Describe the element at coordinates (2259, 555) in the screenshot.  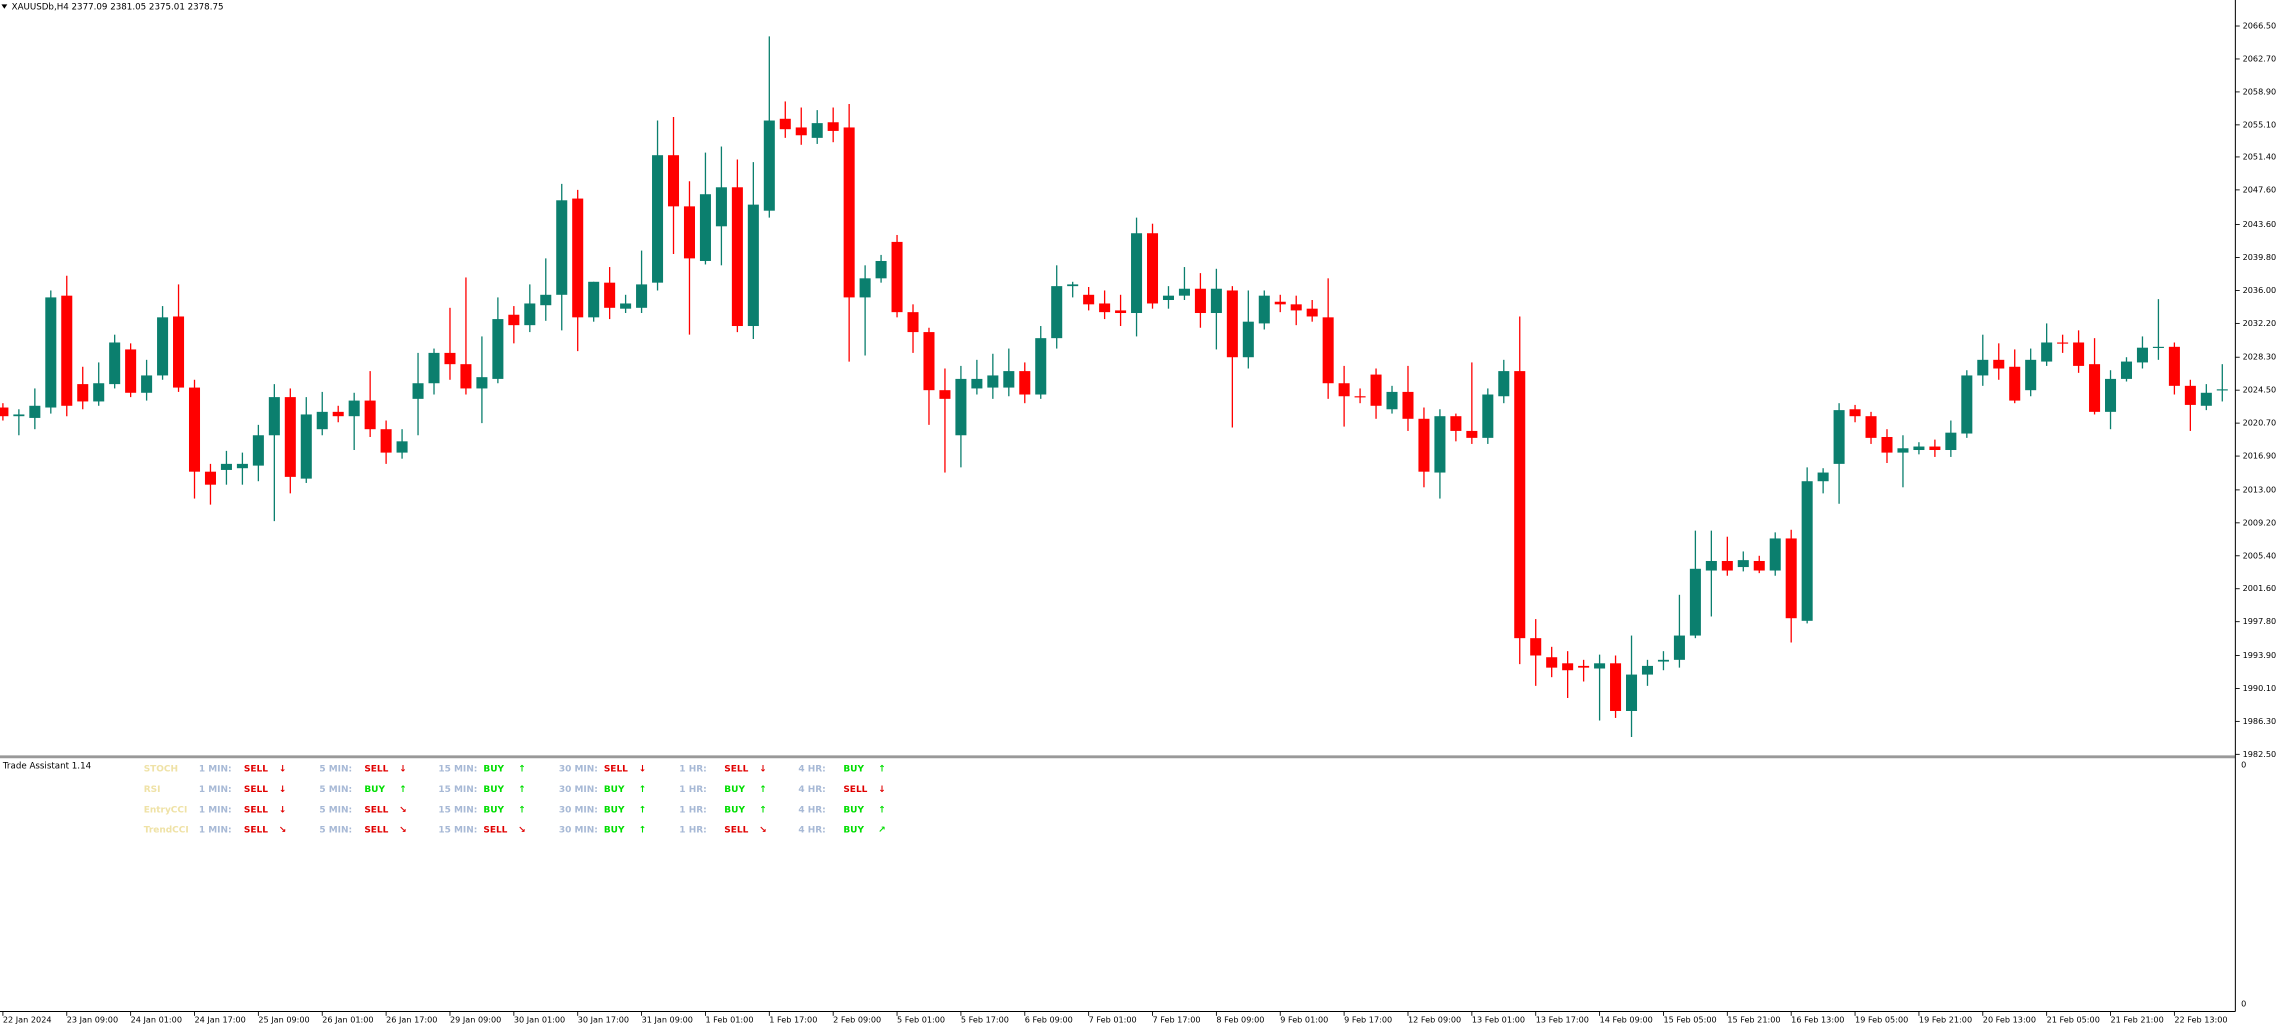
I see `y-tick-label: 2005.40` at that location.